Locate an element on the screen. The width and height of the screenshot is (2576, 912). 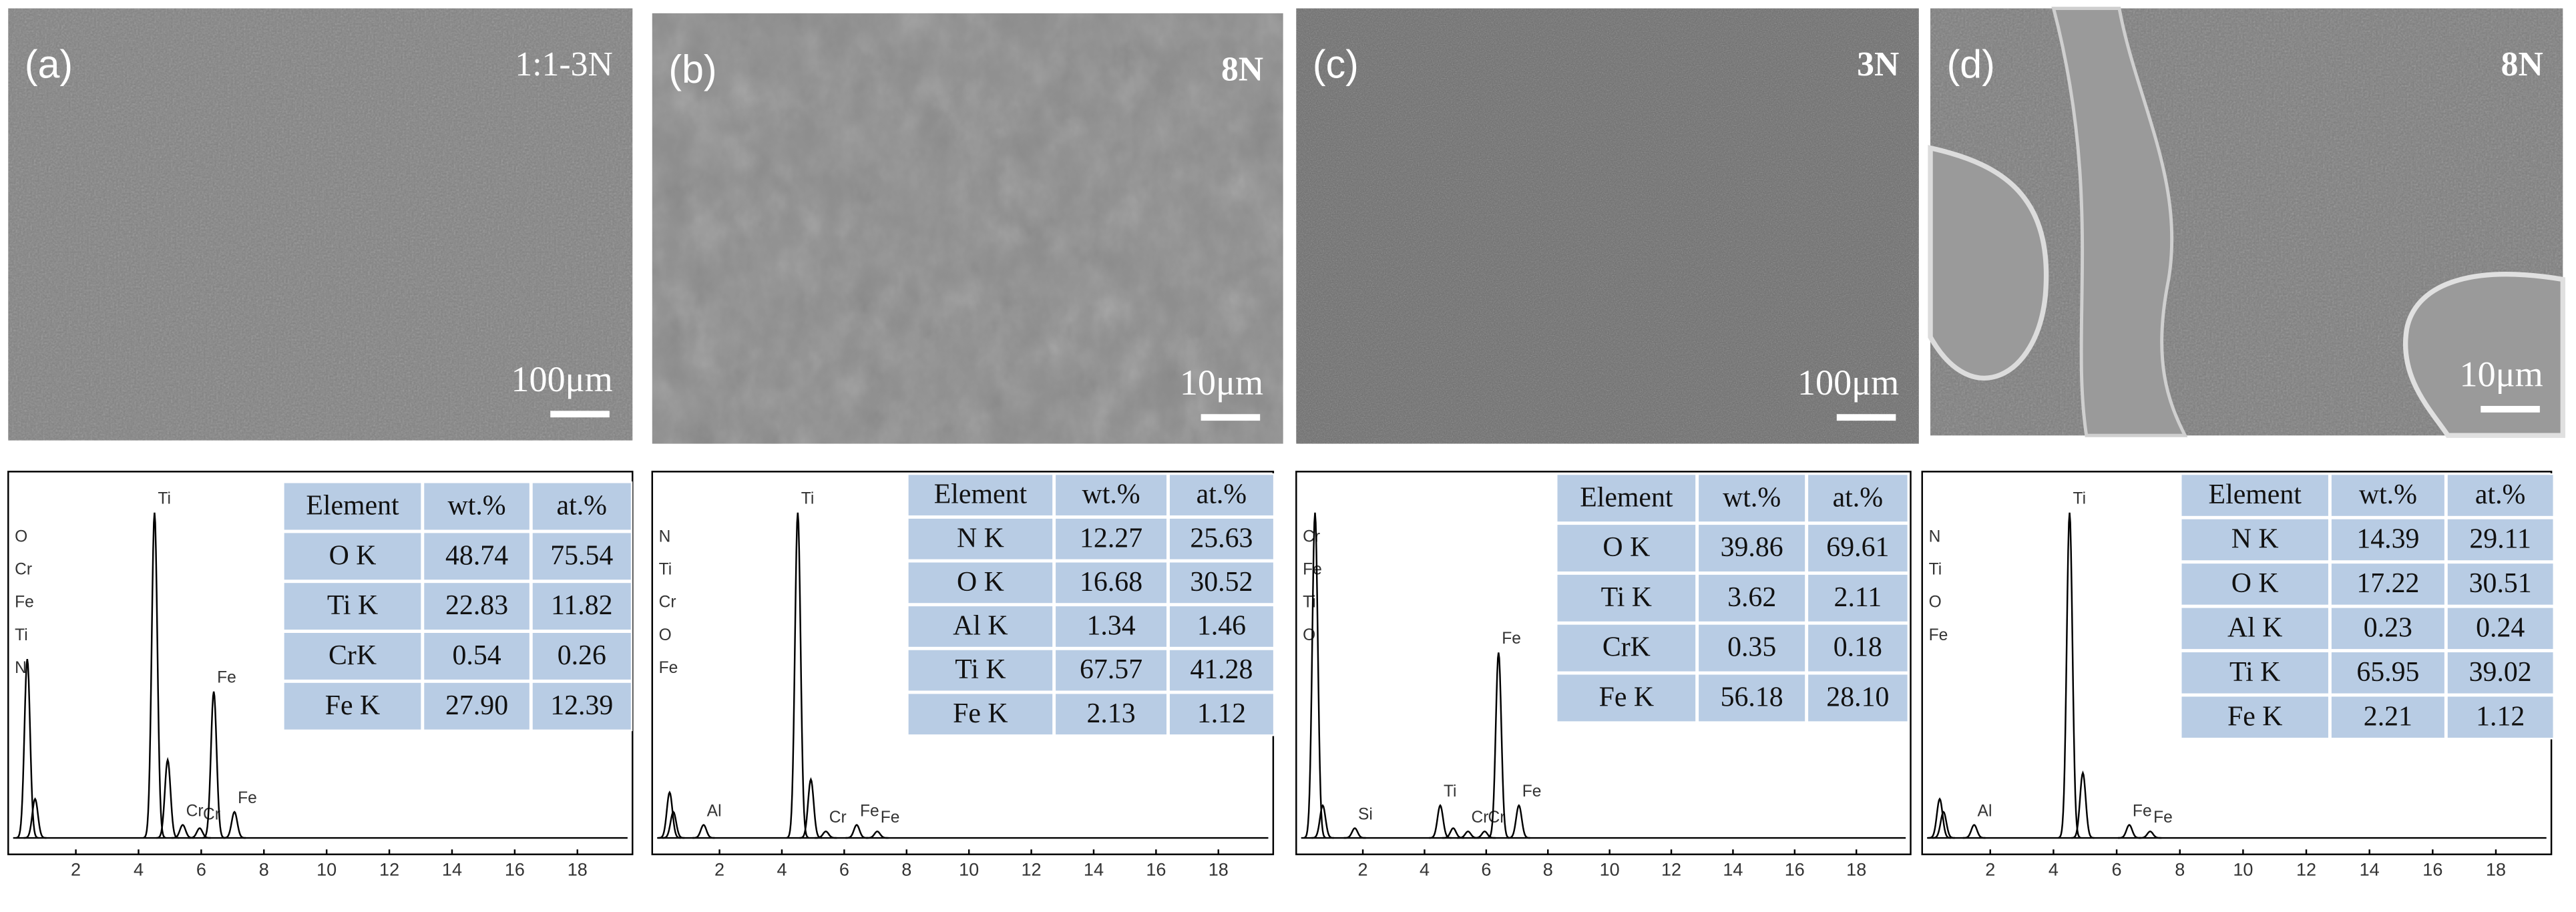
table-text: 0.18 is located at coordinates (1858, 647).